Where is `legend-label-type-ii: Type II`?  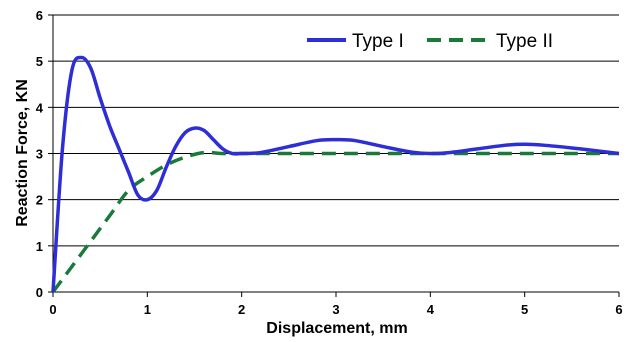
legend-label-type-ii: Type II is located at coordinates (524, 41).